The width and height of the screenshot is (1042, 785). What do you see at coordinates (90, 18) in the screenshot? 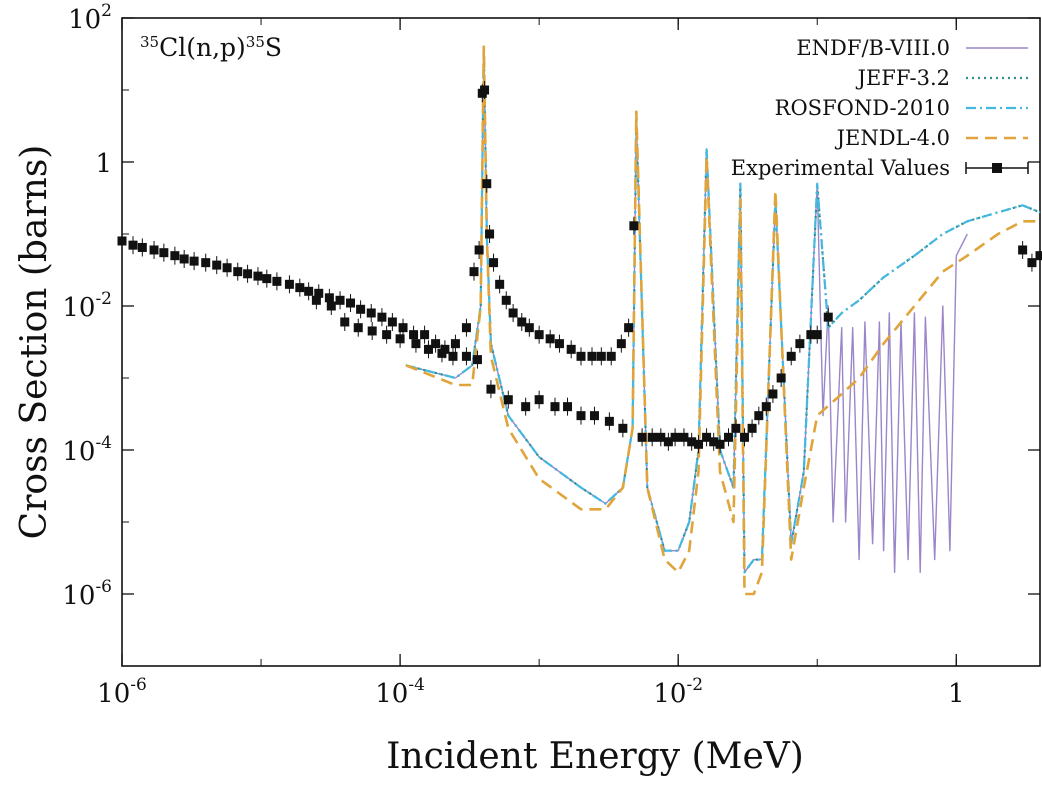
I see `y-tick-label: 10²` at bounding box center [90, 18].